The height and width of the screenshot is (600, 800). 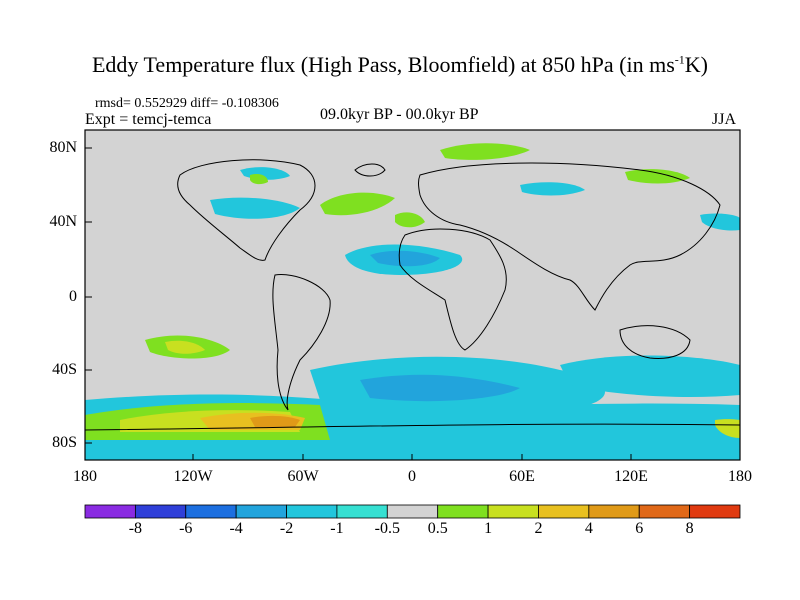 What do you see at coordinates (193, 476) in the screenshot?
I see `lon-label-120w: 120W` at bounding box center [193, 476].